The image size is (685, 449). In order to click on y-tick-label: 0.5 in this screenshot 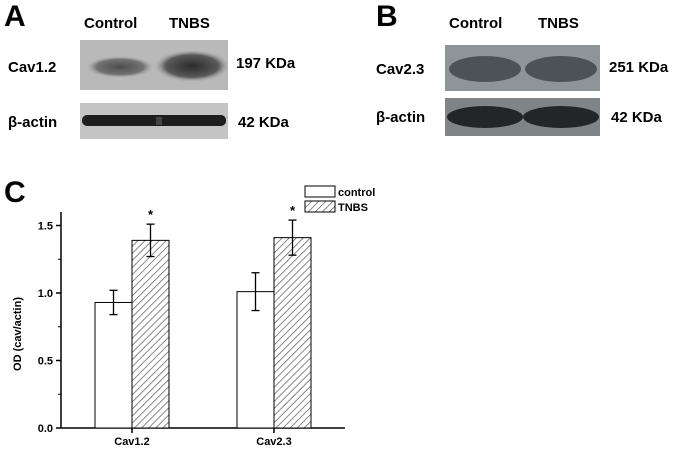, I will do `click(45, 362)`.